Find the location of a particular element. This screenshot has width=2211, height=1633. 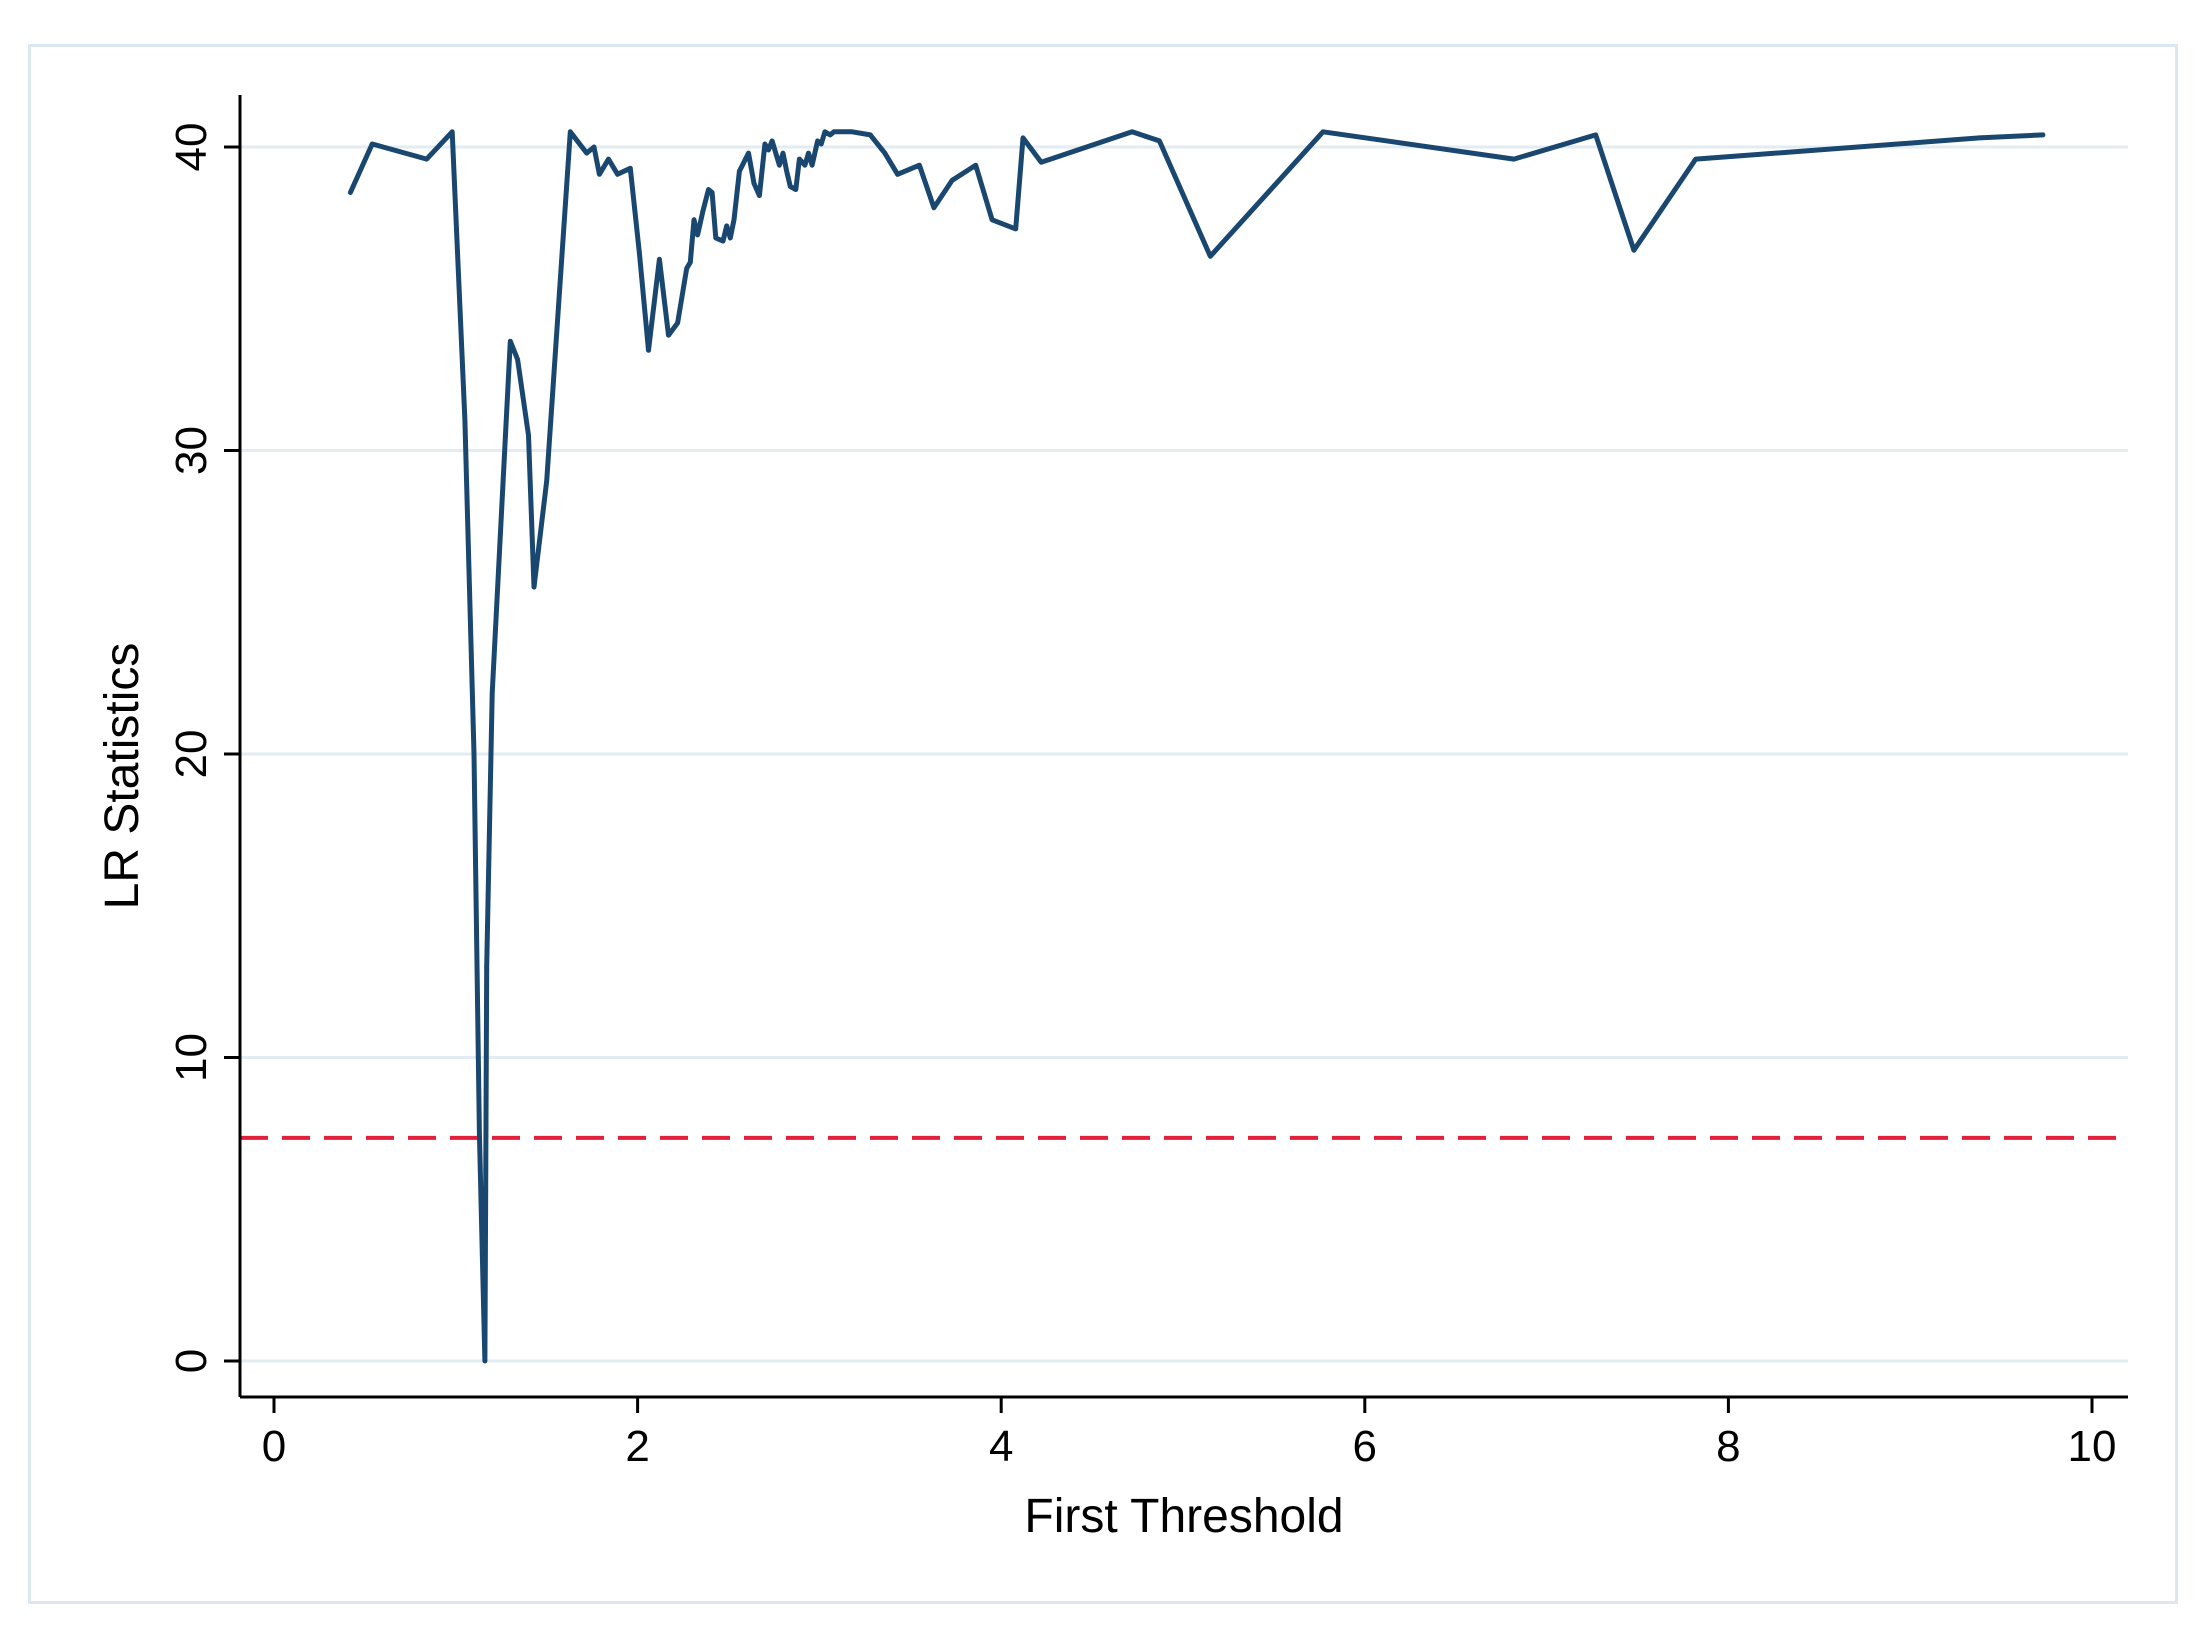

x-tick-label: 4 is located at coordinates (1001, 1446).